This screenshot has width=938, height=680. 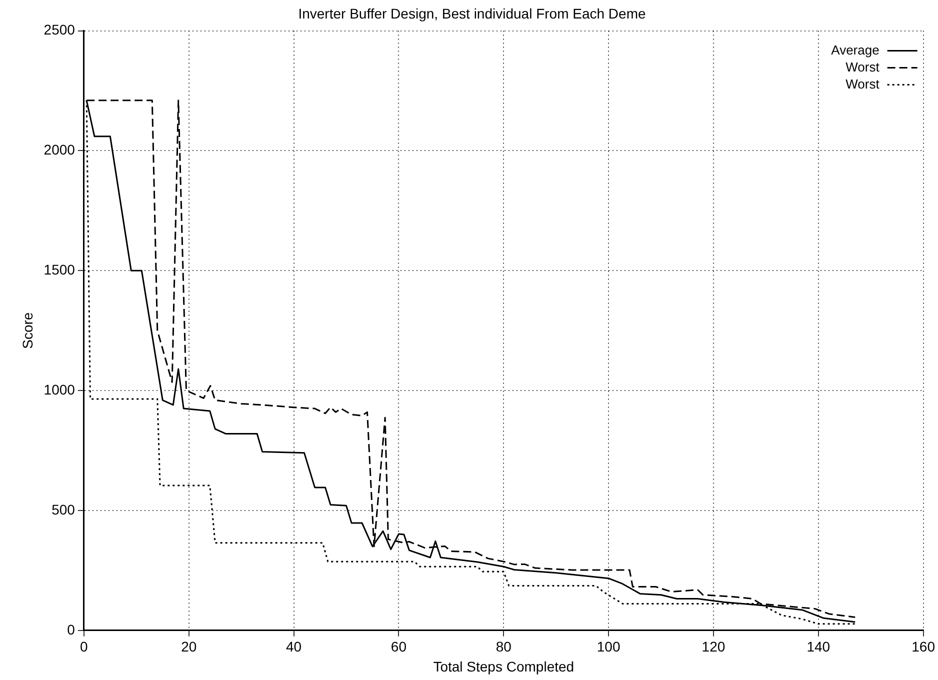 What do you see at coordinates (71, 629) in the screenshot?
I see `y-tick-label: 0` at bounding box center [71, 629].